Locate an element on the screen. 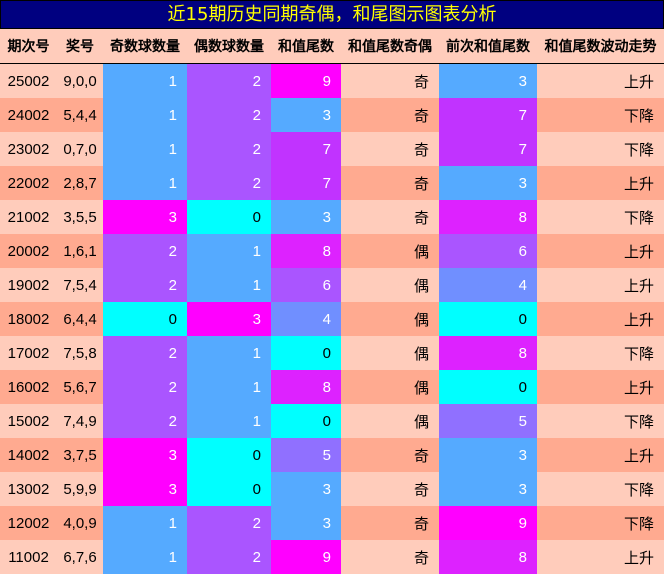  table-row: 21002 3,5,5 3 0 3 奇 8 下降 is located at coordinates (332, 217).